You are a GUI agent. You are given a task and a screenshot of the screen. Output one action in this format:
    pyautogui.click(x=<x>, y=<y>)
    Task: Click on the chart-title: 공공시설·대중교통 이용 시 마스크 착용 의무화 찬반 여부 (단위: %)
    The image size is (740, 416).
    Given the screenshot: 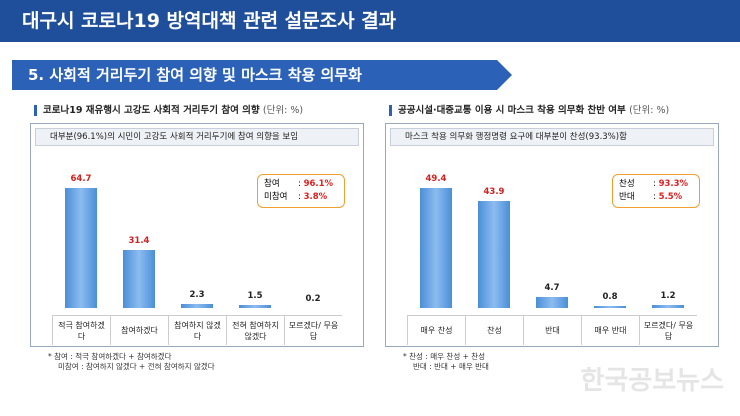 What is the action you would take?
    pyautogui.click(x=529, y=109)
    